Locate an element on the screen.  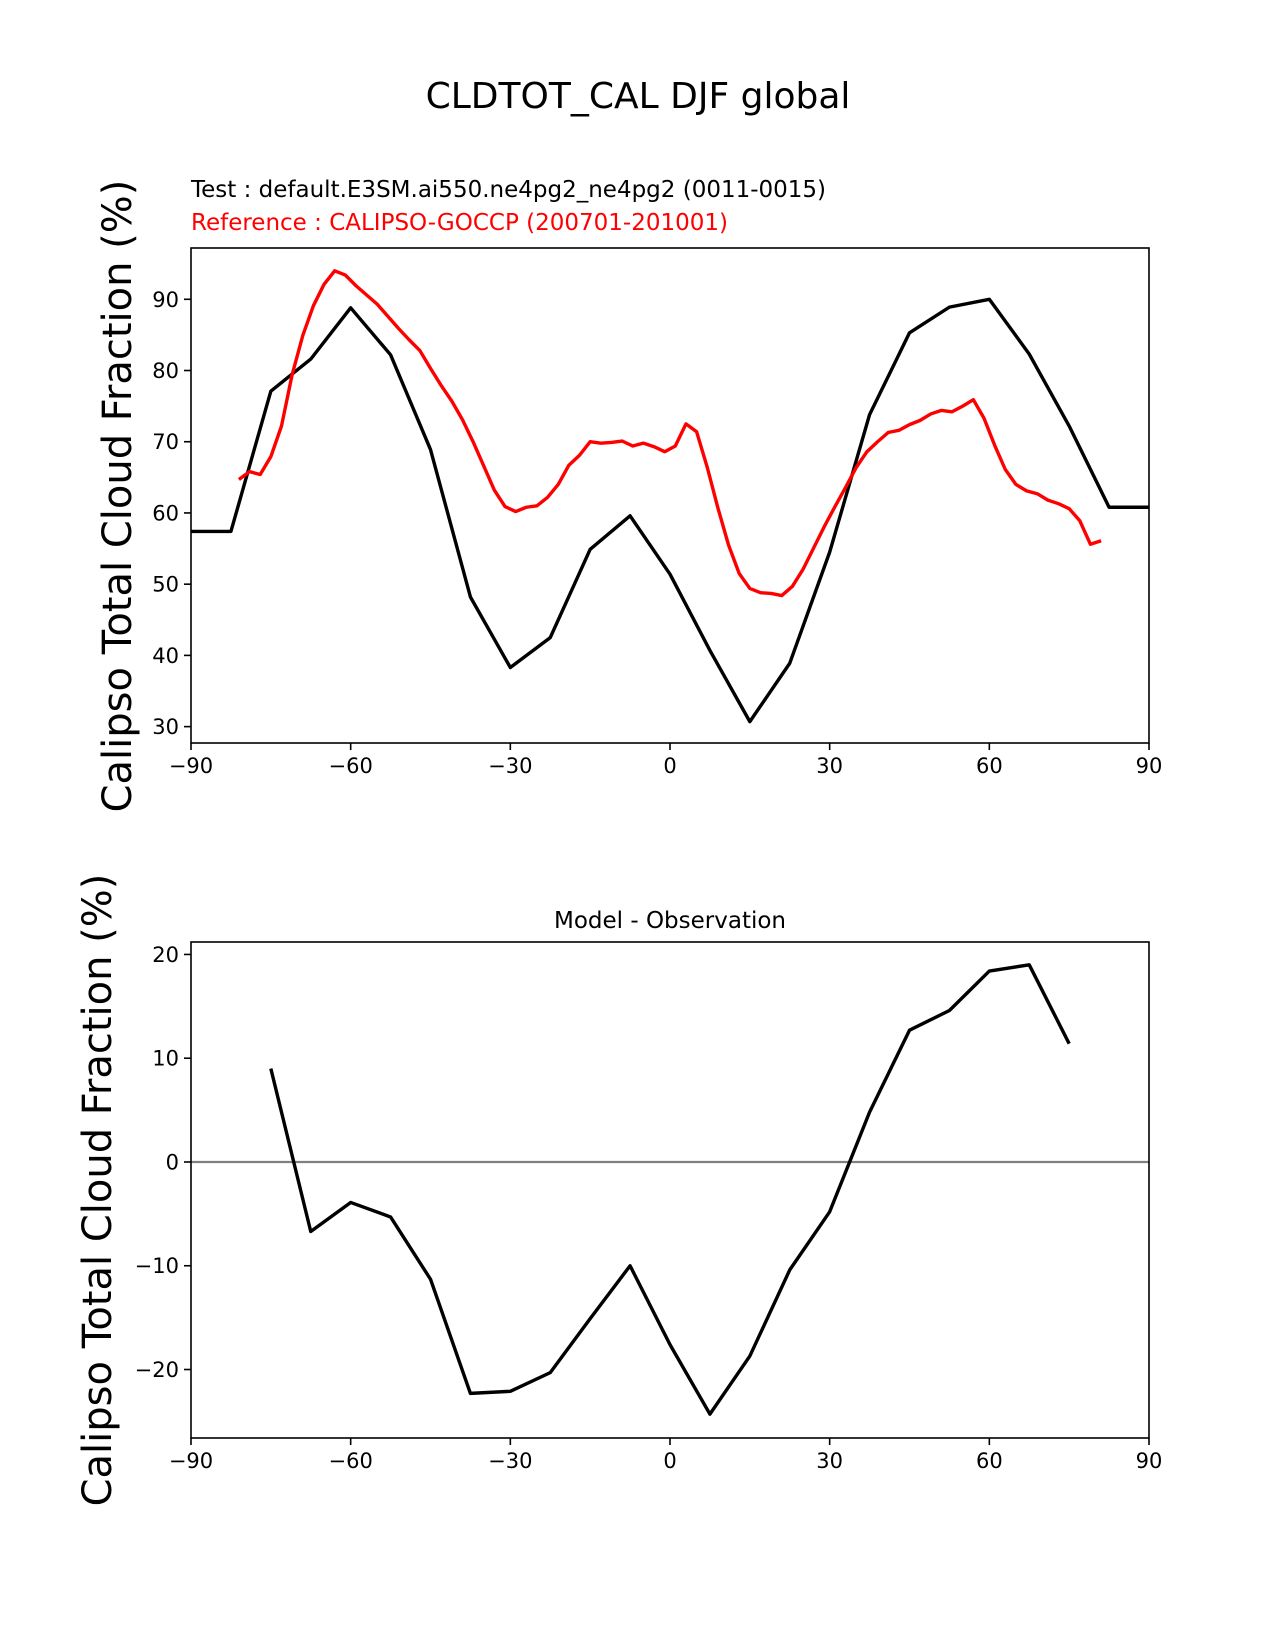
bottom-y-tick-label: −20 is located at coordinates (157, 1370).